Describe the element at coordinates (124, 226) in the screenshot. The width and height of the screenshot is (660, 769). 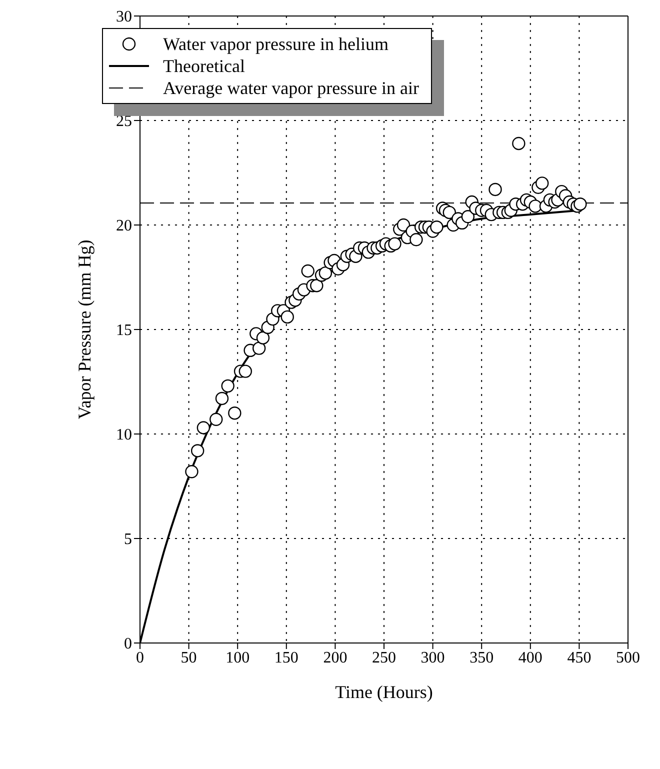
I see `y-tick-label: 20` at that location.